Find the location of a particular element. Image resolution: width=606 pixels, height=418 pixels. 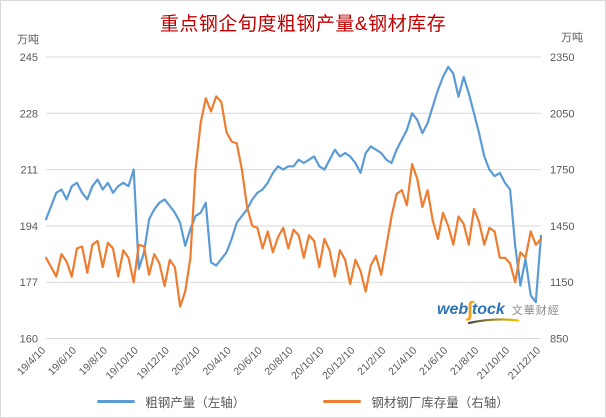

x-axis-tick: 20/10/10 is located at coordinates (307, 363).